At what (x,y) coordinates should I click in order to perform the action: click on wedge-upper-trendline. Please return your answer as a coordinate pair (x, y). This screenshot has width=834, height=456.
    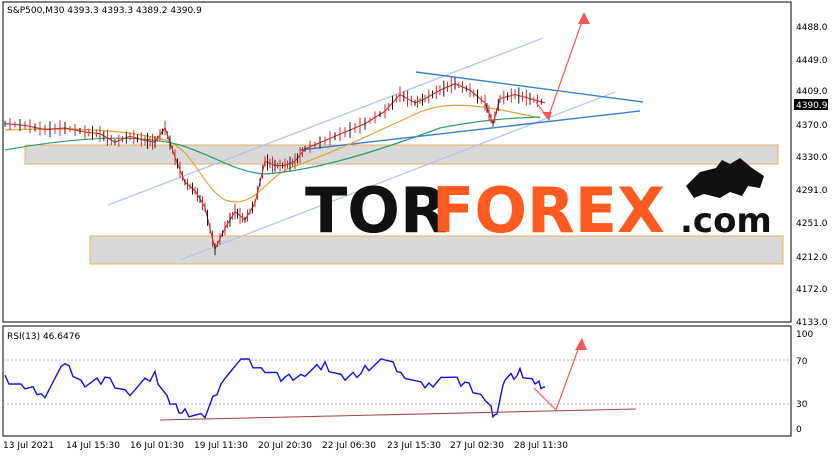
    Looking at the image, I should click on (529, 87).